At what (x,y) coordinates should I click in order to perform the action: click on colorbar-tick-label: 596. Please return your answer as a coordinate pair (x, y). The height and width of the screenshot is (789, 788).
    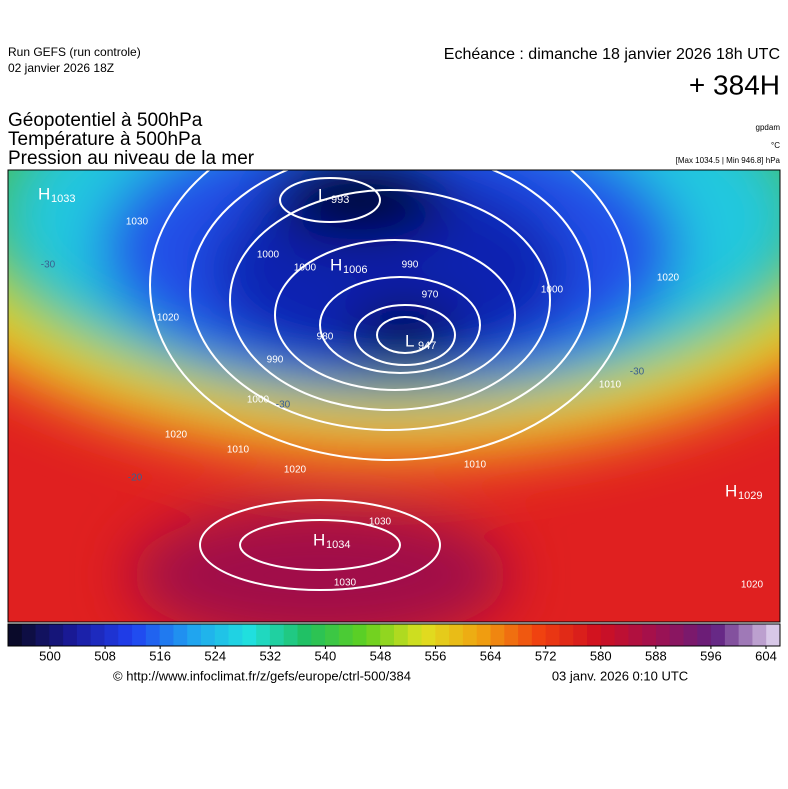
    Looking at the image, I should click on (711, 655).